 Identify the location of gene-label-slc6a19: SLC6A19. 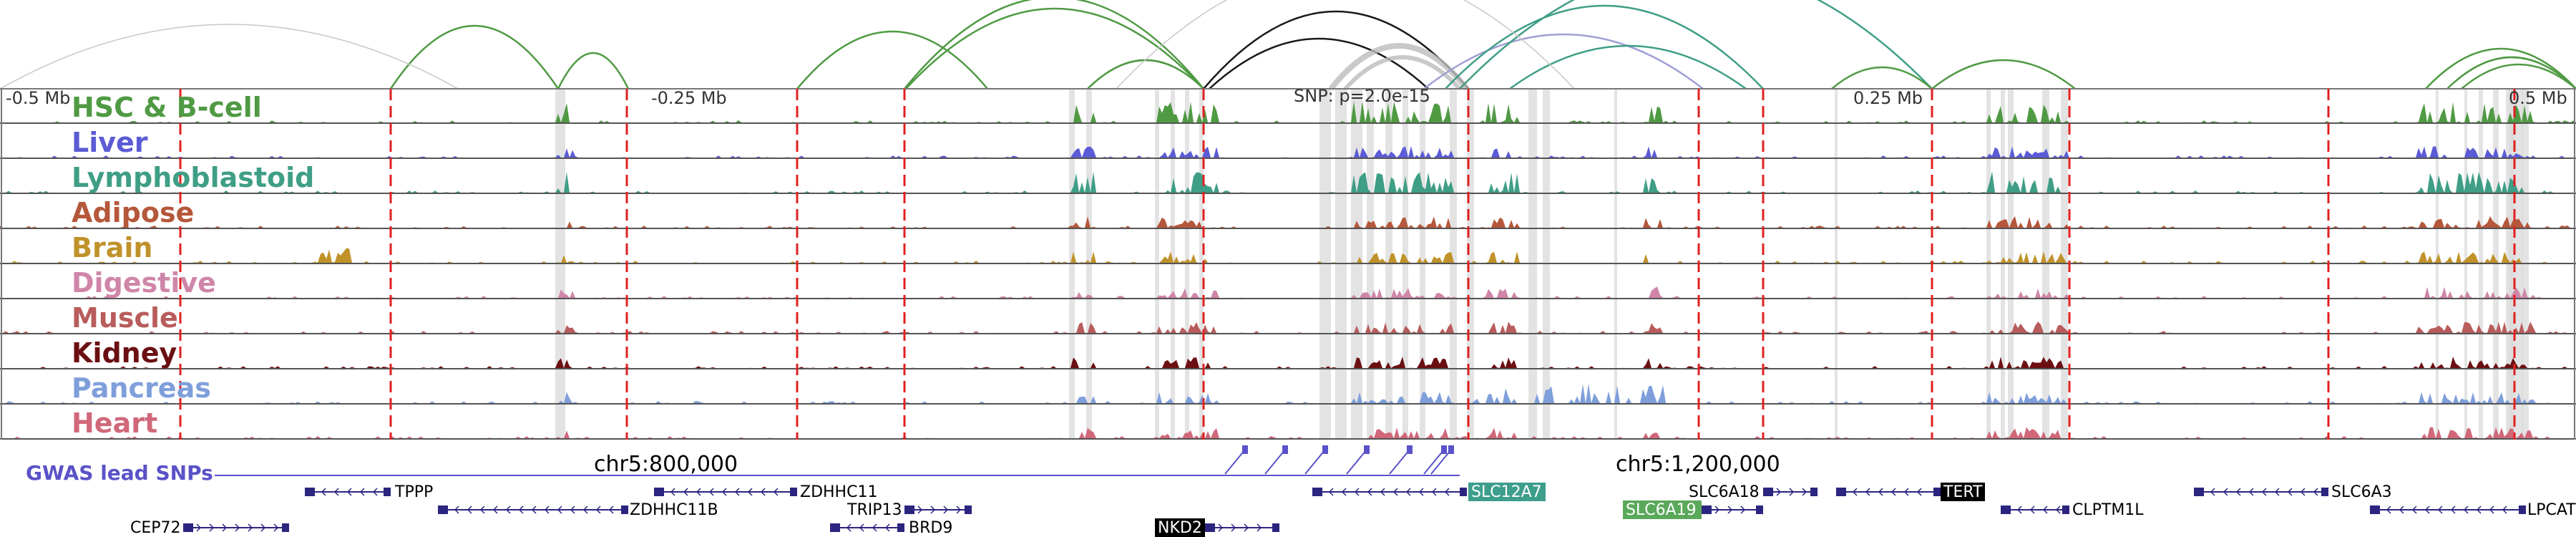
(1661, 510).